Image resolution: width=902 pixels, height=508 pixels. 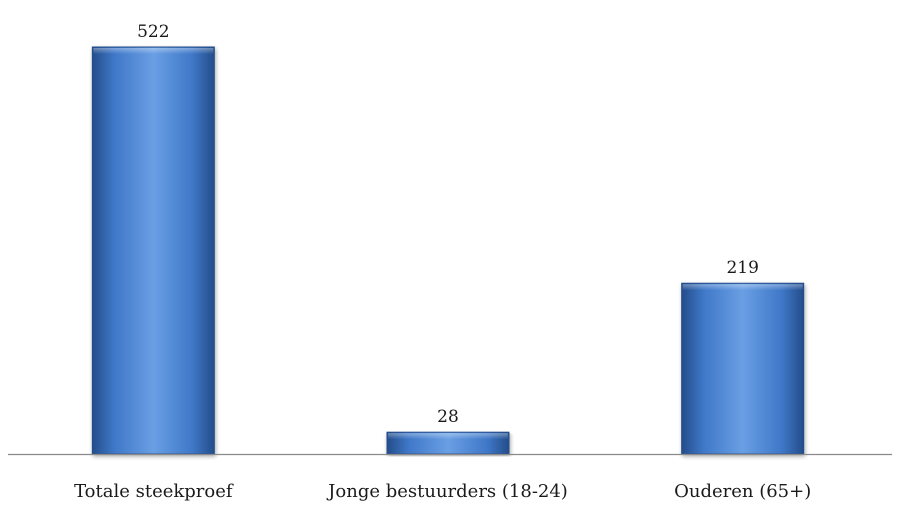 I want to click on data-label-2: 28, so click(x=448, y=417).